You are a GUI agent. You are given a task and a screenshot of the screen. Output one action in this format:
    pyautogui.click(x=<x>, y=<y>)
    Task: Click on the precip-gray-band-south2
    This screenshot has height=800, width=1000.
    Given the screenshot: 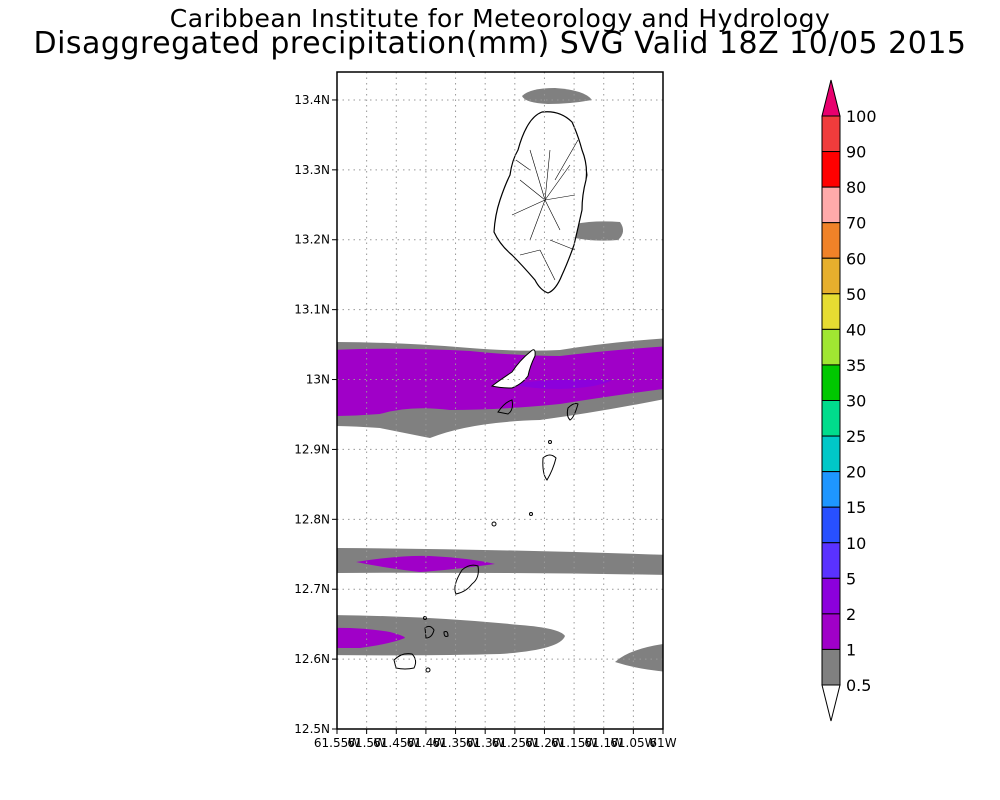 What is the action you would take?
    pyautogui.click(x=451, y=635)
    